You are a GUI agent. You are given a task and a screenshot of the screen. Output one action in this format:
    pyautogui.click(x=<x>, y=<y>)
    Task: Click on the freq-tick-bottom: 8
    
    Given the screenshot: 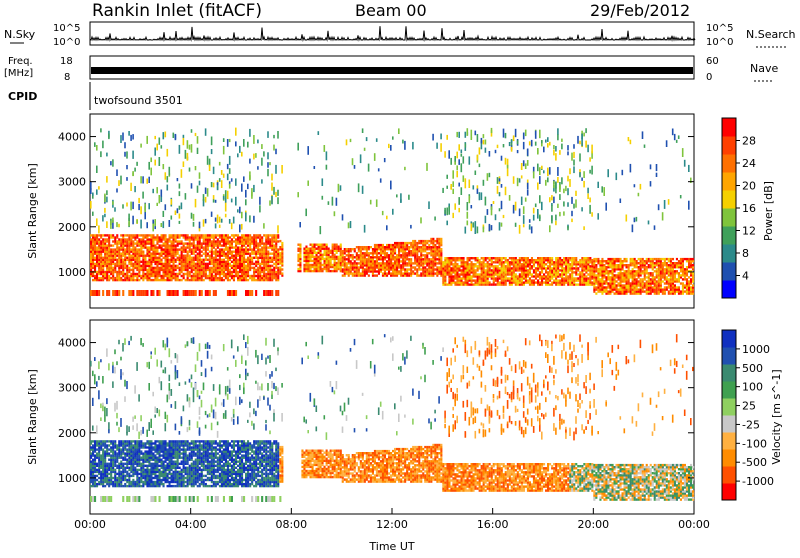 What is the action you would take?
    pyautogui.click(x=67, y=77)
    